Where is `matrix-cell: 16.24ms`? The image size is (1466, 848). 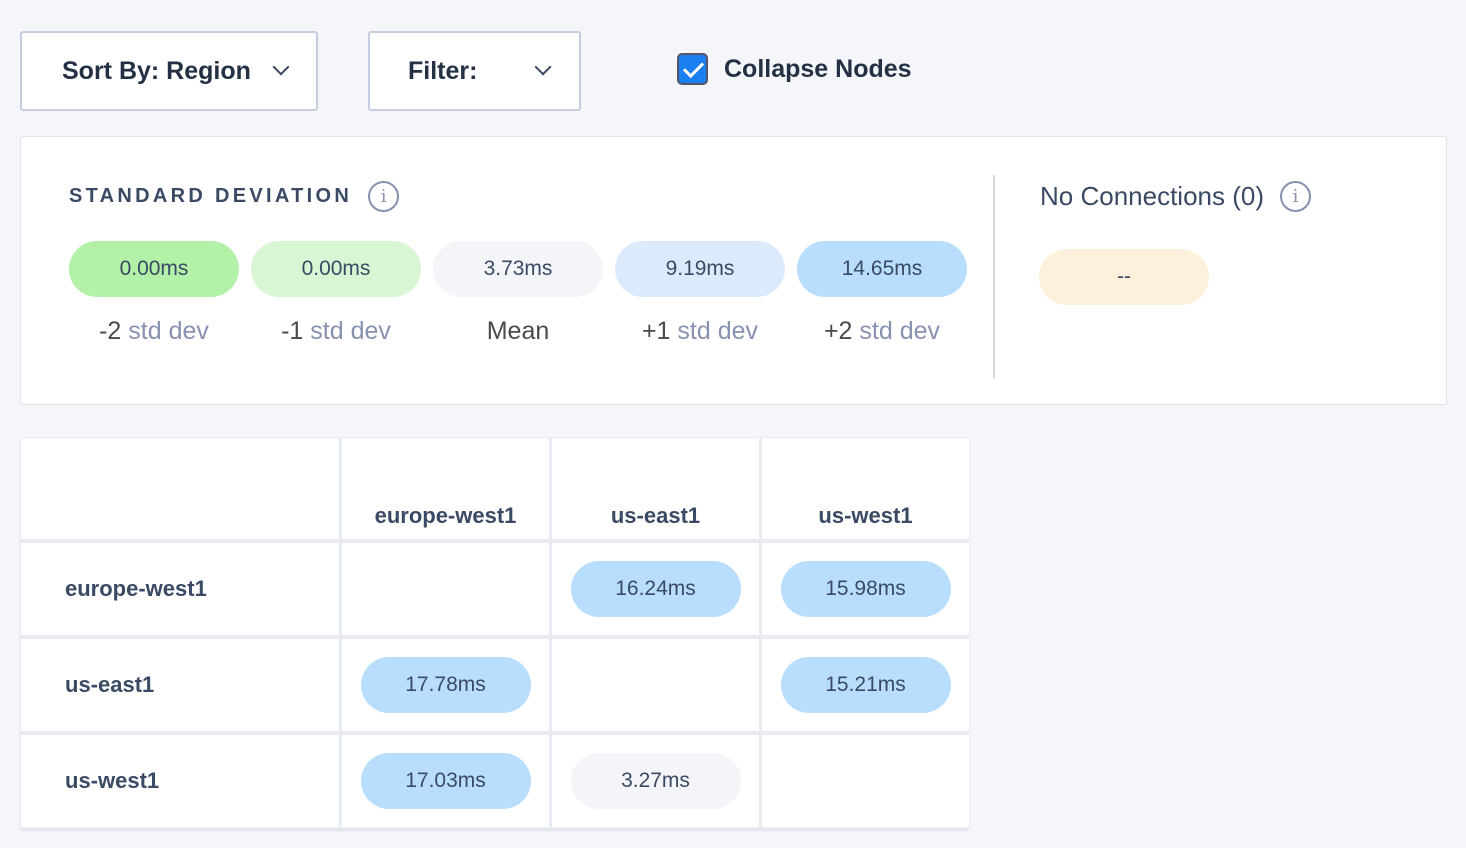
matrix-cell: 16.24ms is located at coordinates (655, 589).